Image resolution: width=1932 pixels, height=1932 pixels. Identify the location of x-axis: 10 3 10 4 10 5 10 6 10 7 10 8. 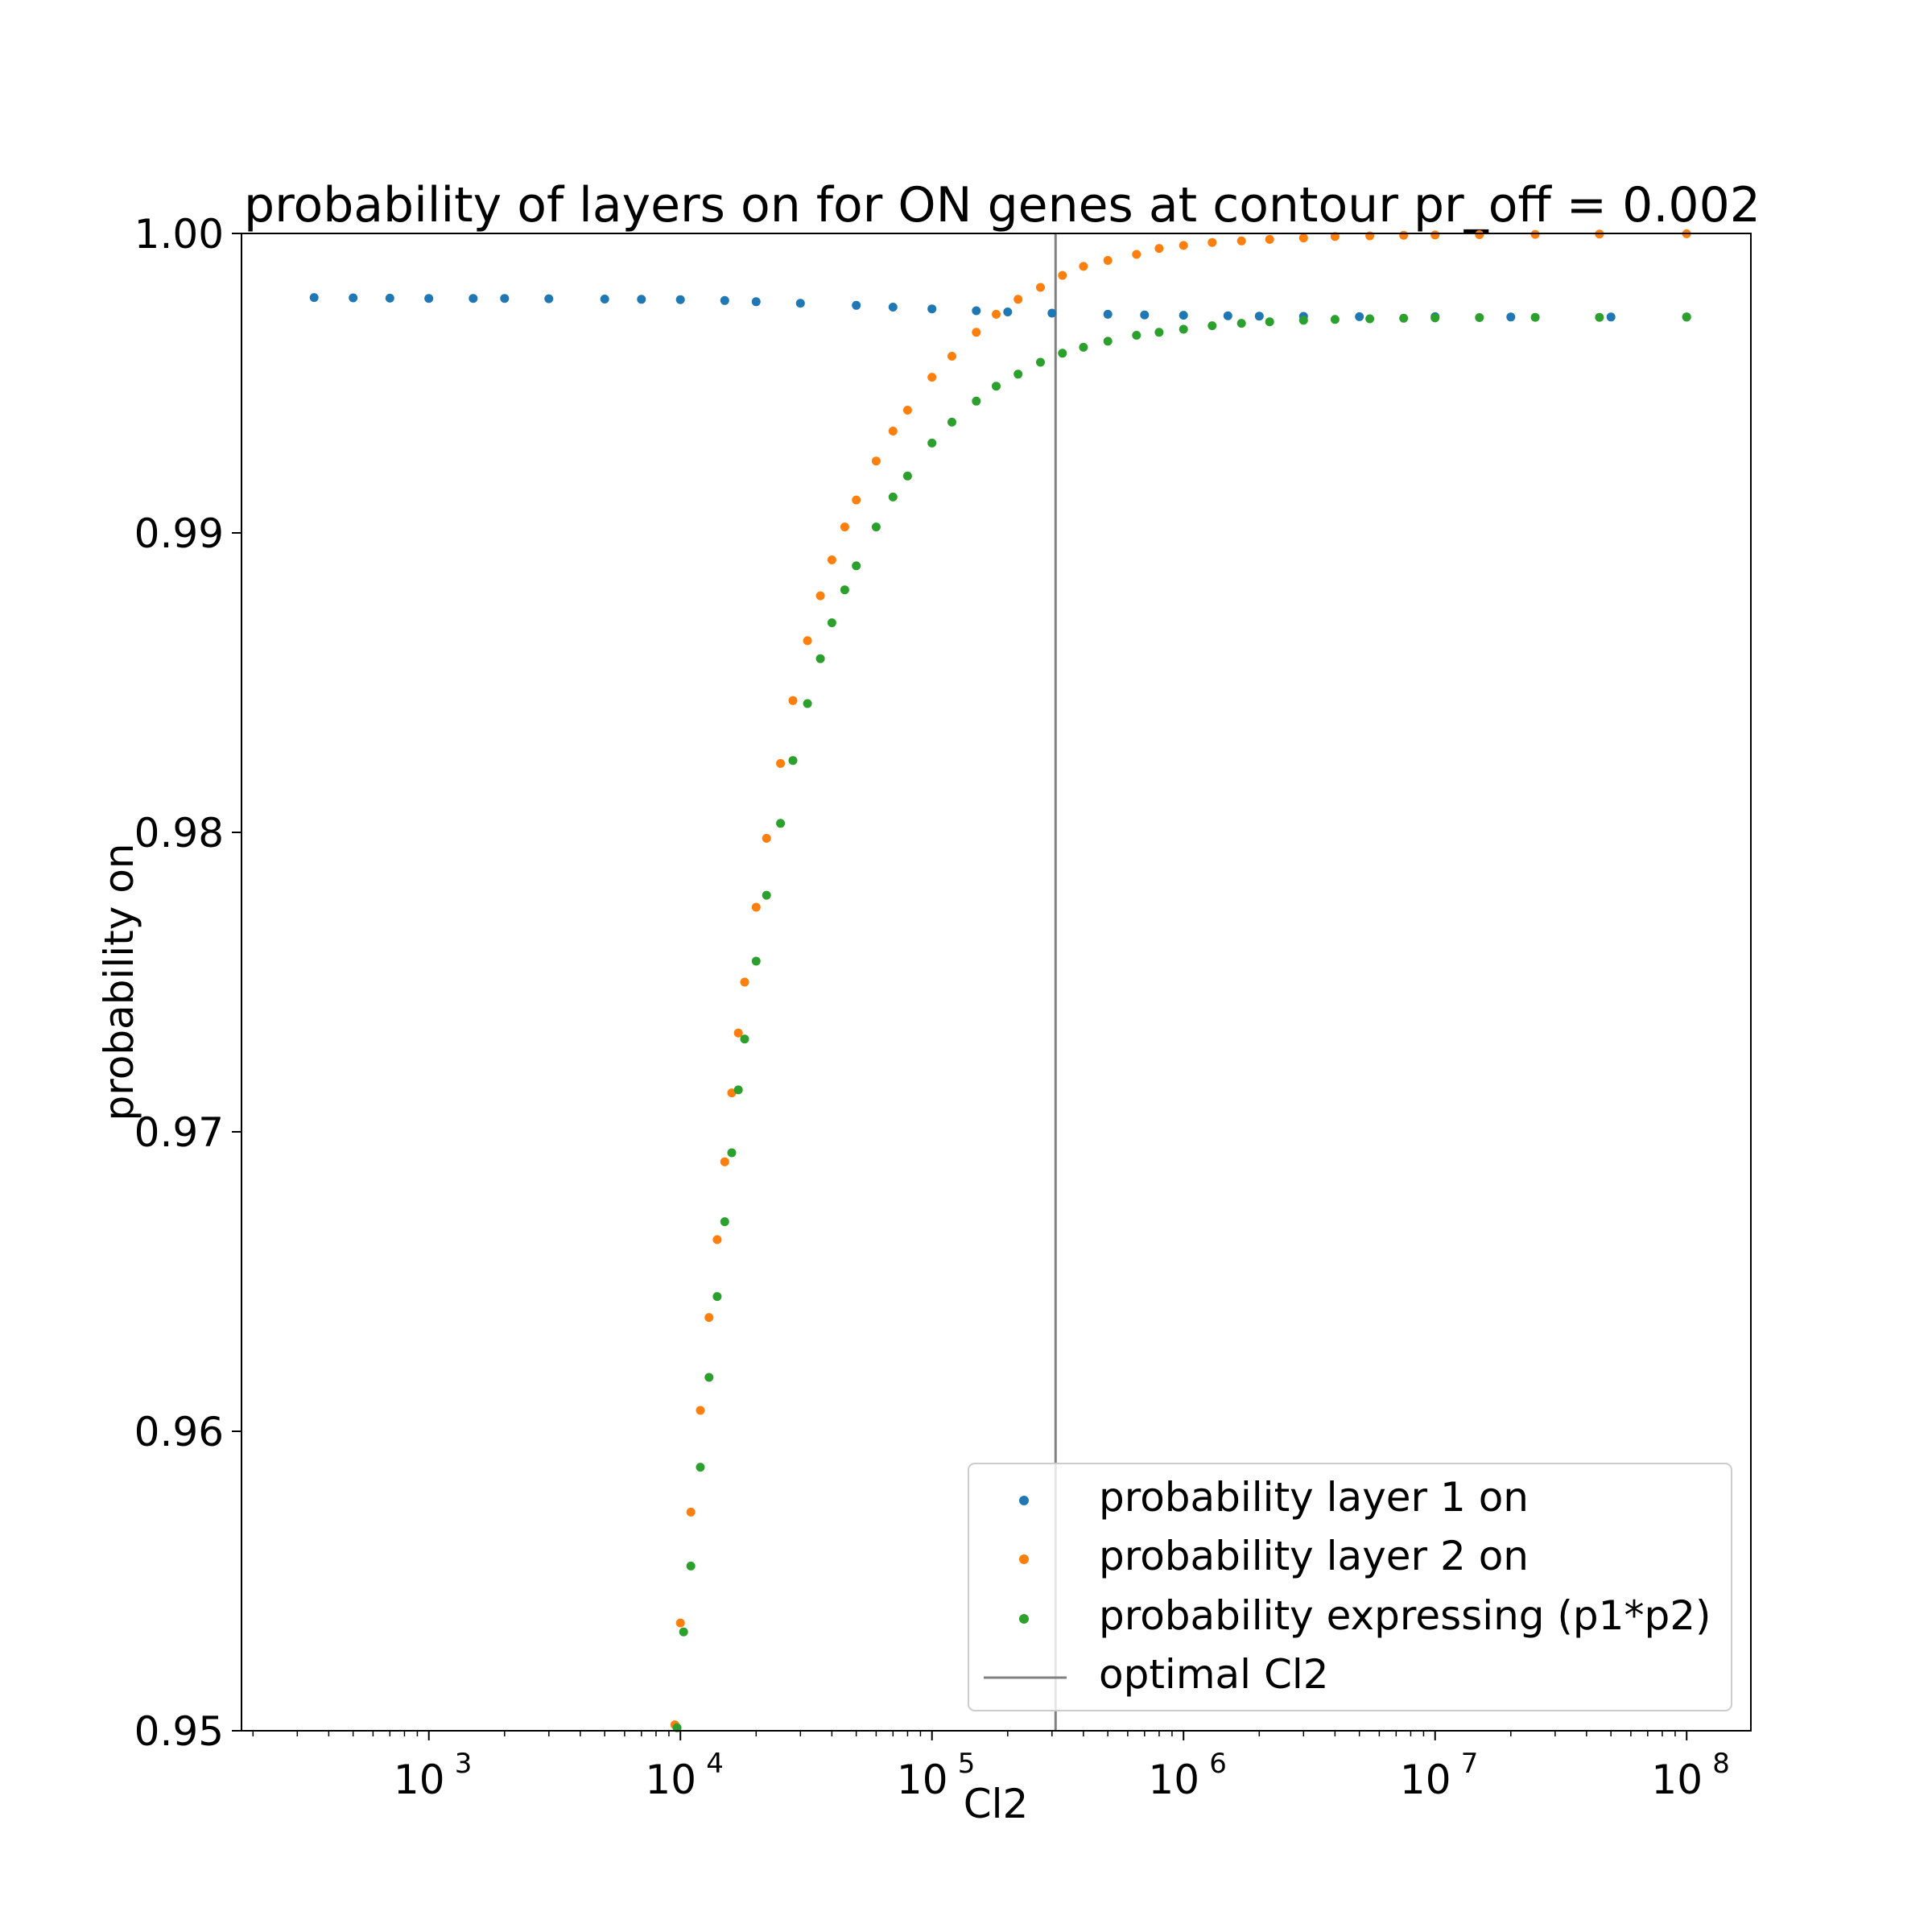
(991, 1767).